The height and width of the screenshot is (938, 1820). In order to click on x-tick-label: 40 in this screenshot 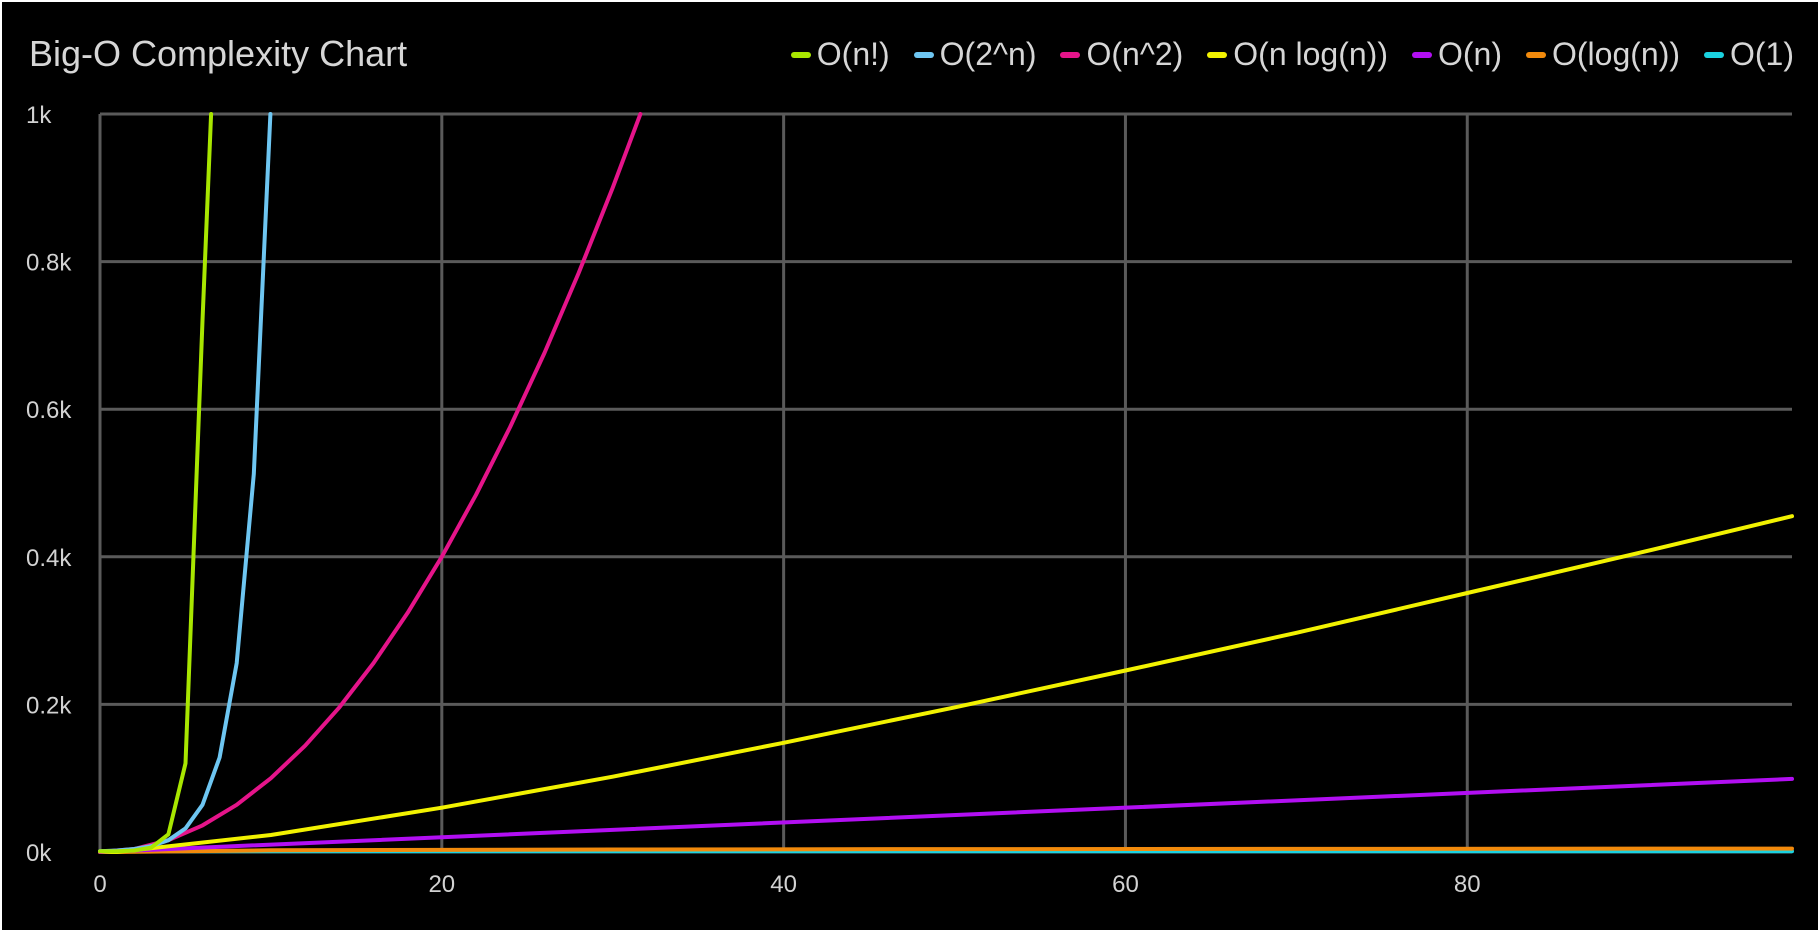, I will do `click(783, 884)`.